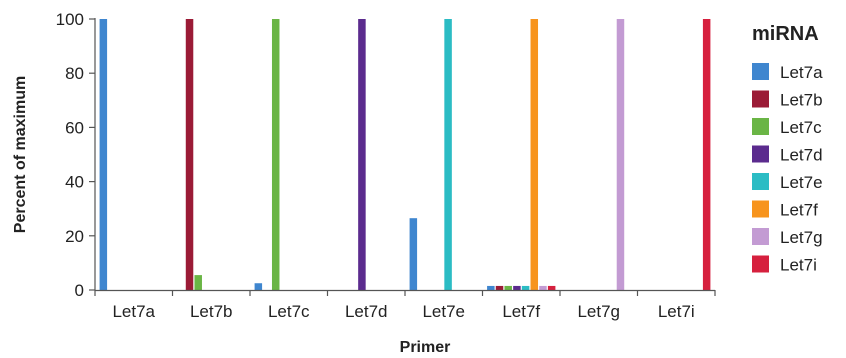 This screenshot has width=846, height=358. What do you see at coordinates (760, 264) in the screenshot?
I see `legend-swatch-let7i` at bounding box center [760, 264].